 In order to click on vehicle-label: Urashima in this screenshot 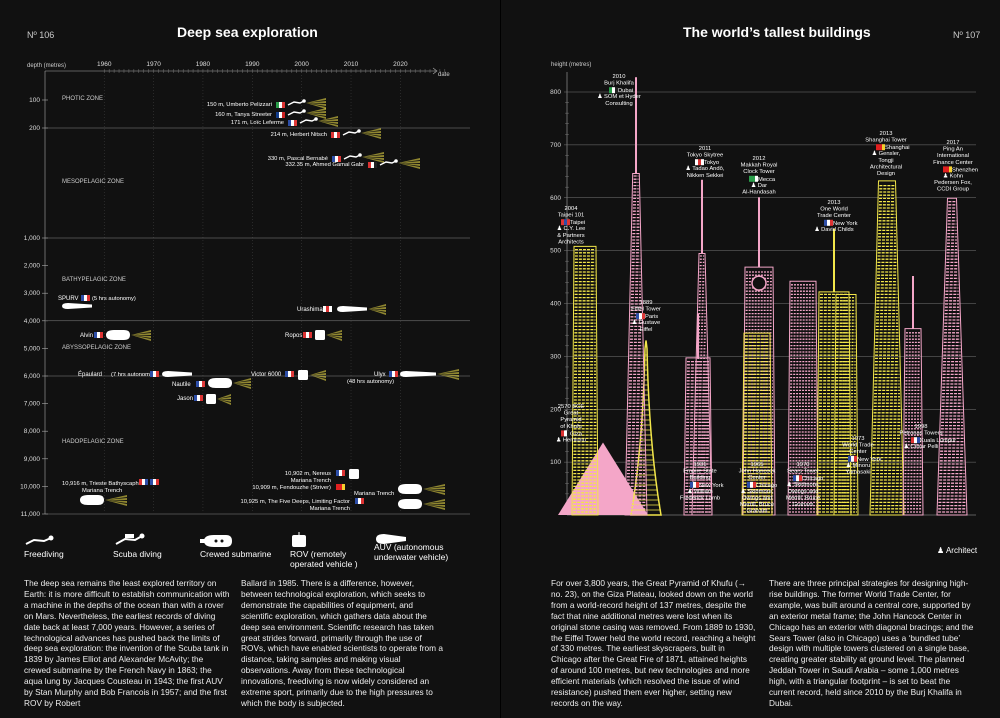, I will do `click(310, 310)`.